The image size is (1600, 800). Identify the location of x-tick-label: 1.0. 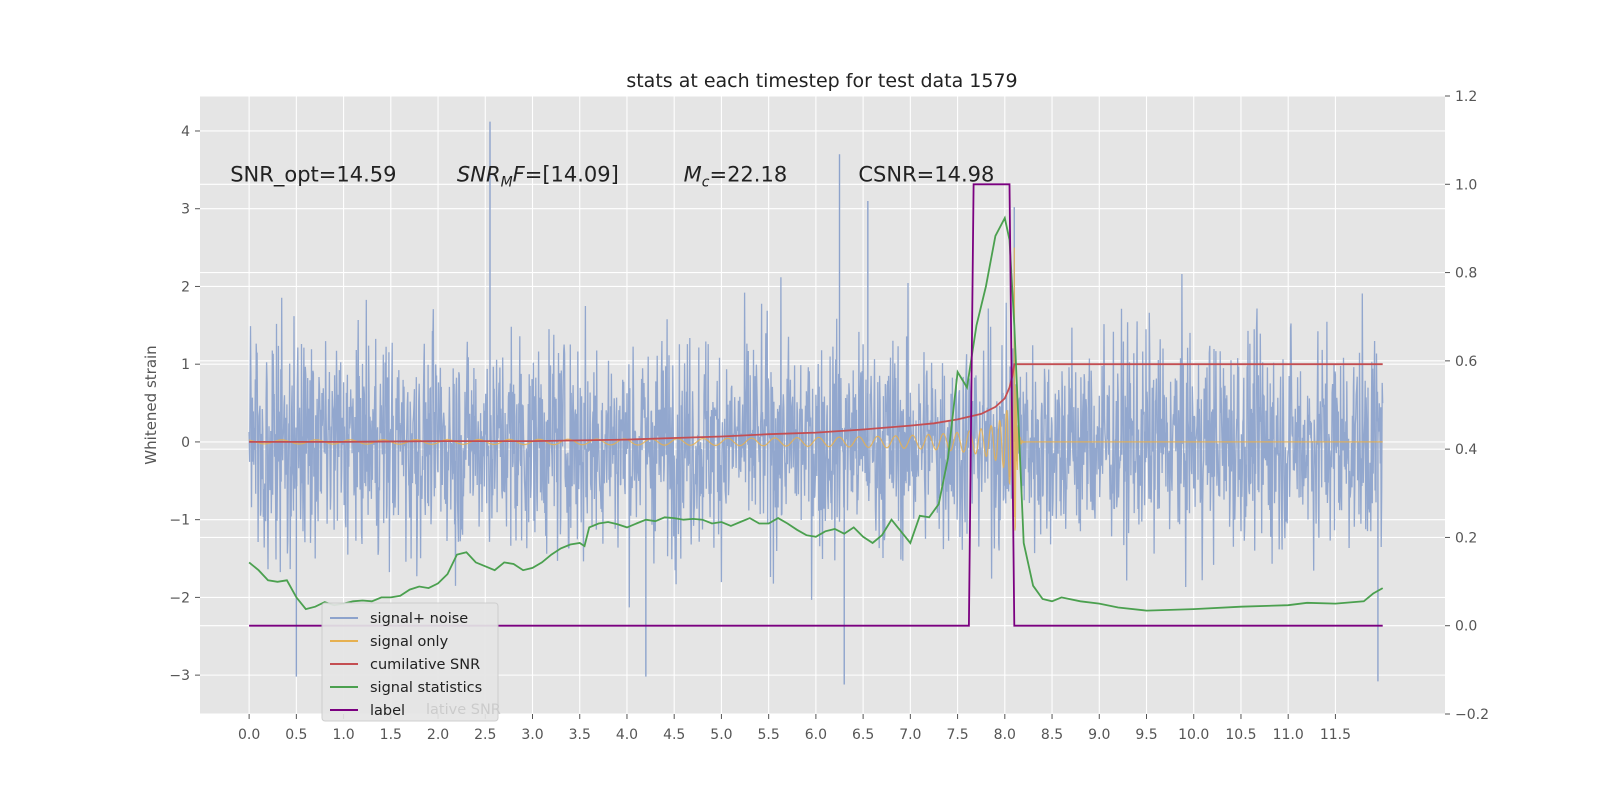
(343, 735).